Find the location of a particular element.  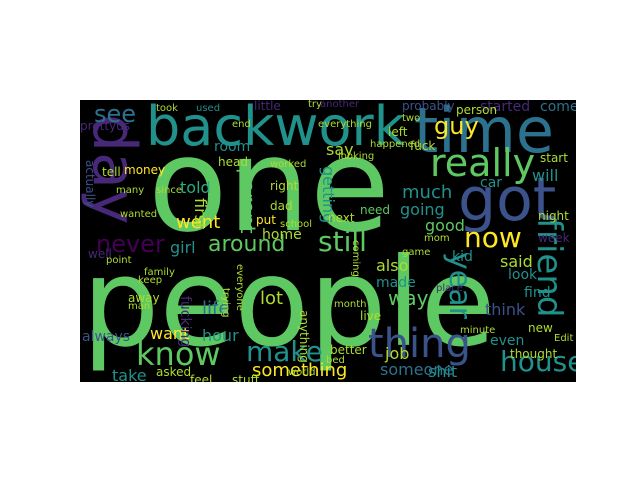

word-also: also is located at coordinates (392, 265).